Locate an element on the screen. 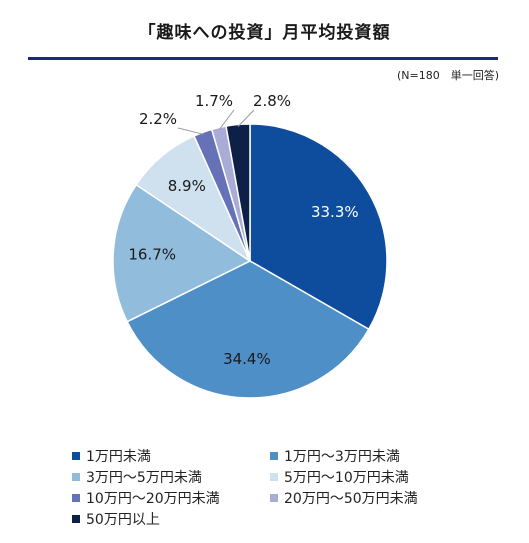 This screenshot has height=543, width=529. legend-item: 1万円～3万円未満 is located at coordinates (375, 456).